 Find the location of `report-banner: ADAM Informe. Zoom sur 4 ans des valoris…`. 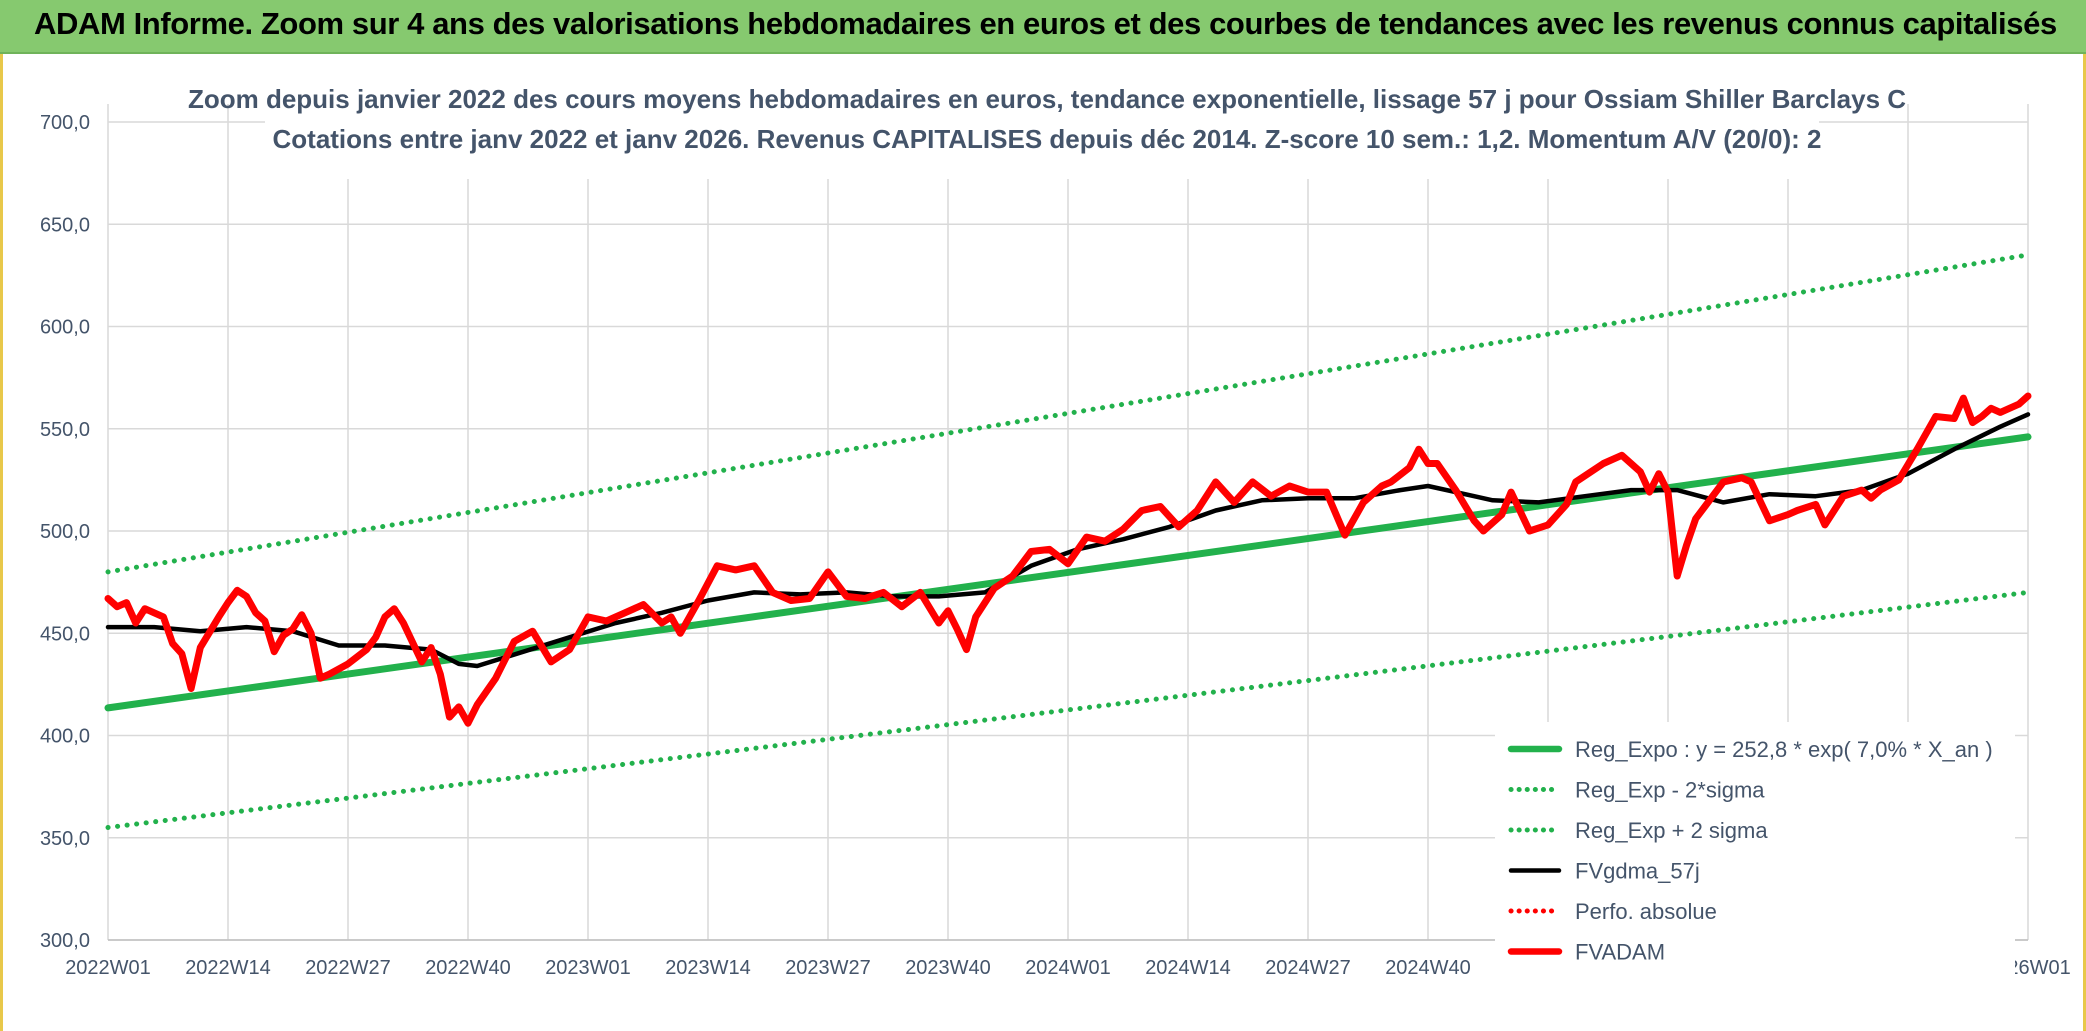

report-banner: ADAM Informe. Zoom sur 4 ans des valoris… is located at coordinates (1043, 27).